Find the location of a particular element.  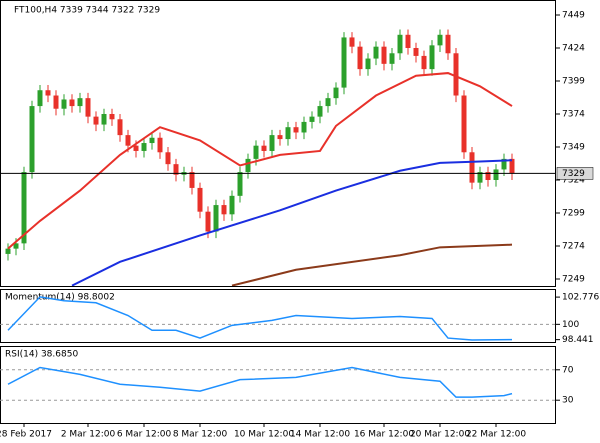

y-tick-label: 30 is located at coordinates (568, 401).